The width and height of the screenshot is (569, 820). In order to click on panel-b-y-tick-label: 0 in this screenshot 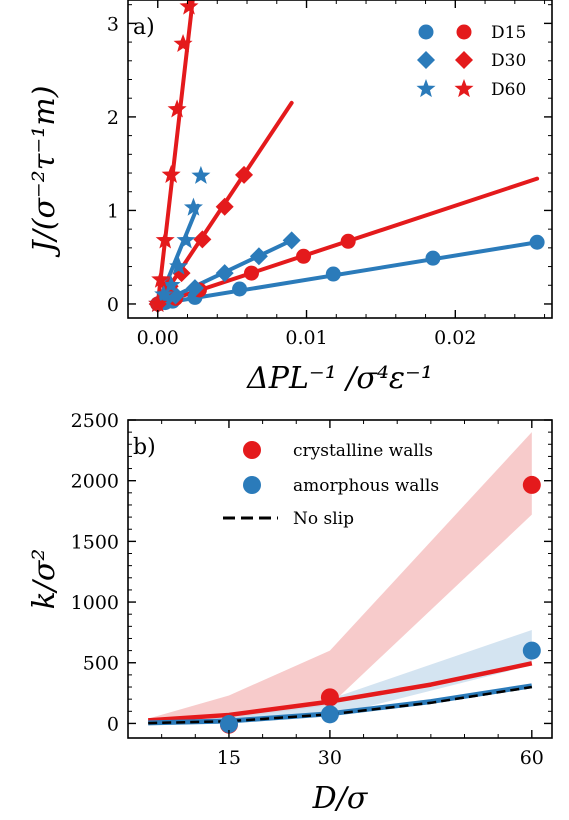, I will do `click(113, 724)`.